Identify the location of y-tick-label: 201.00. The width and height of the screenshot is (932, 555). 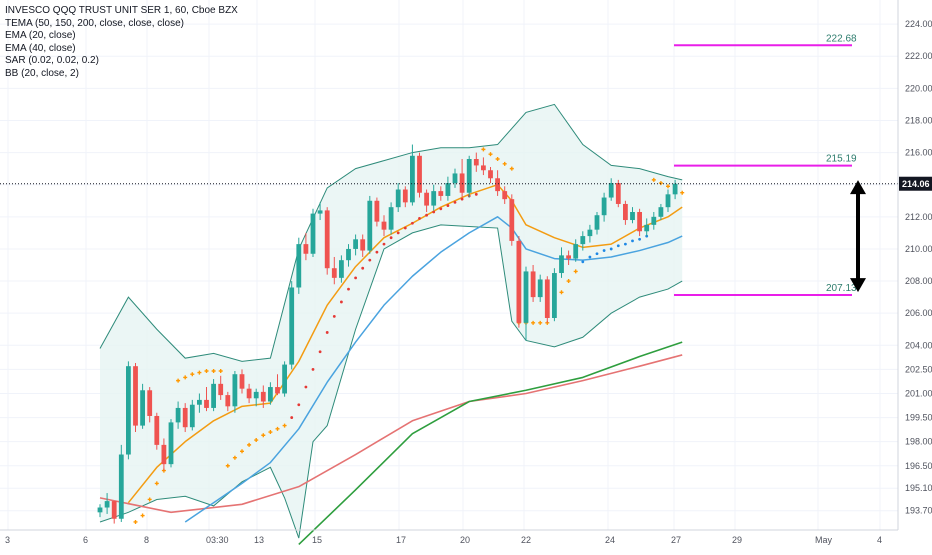
(918, 393).